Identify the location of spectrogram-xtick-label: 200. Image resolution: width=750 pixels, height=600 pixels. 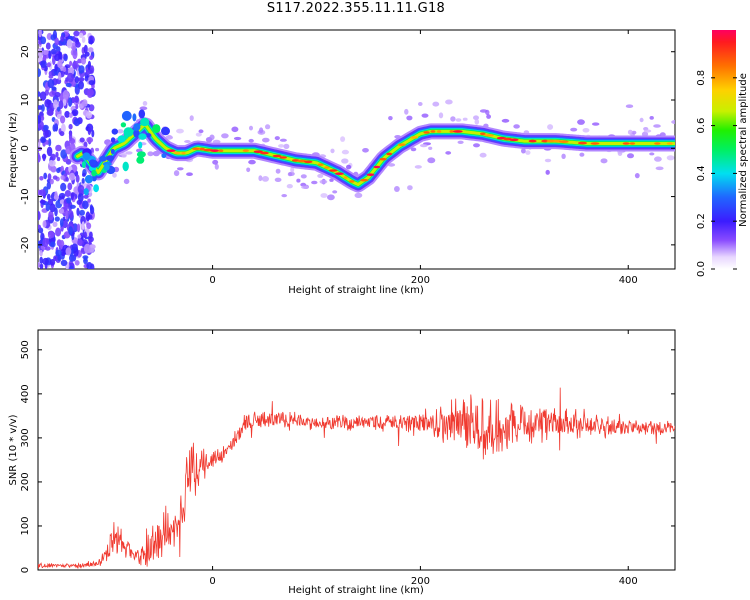
(420, 280).